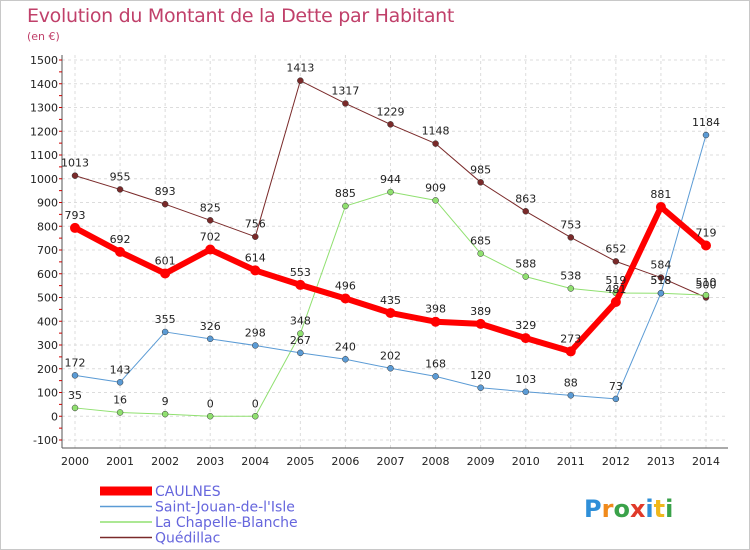 This screenshot has width=750, height=550. I want to click on logo-text: Proxiti, so click(628, 509).